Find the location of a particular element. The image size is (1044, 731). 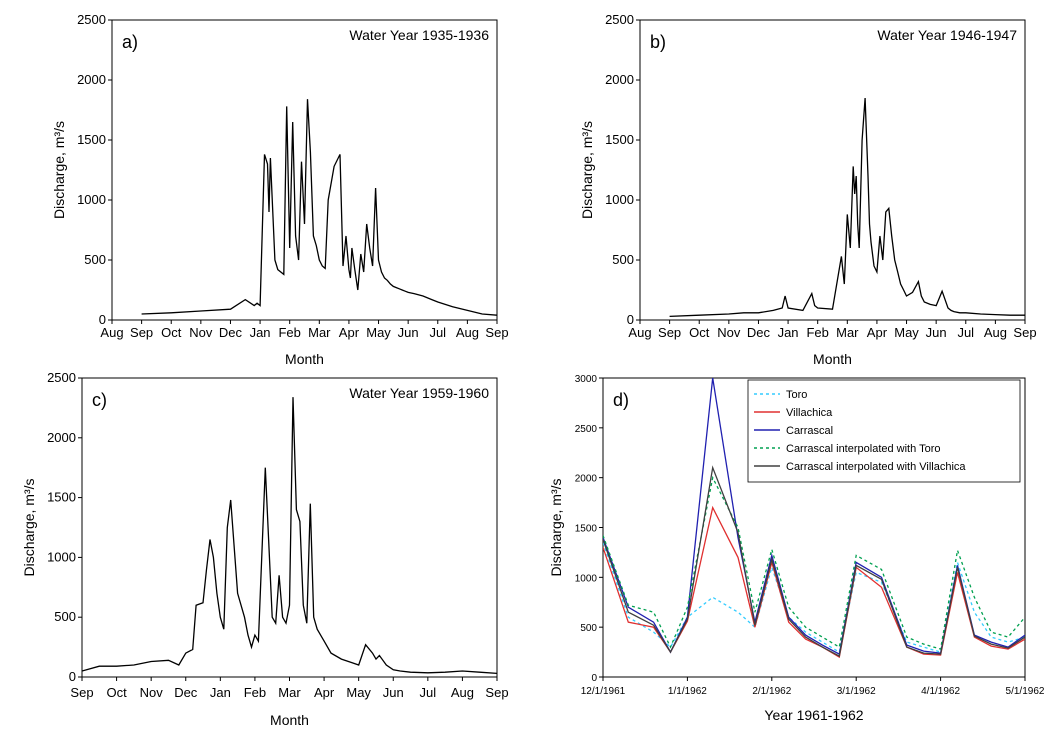

legend-label: Toro is located at coordinates (796, 395).